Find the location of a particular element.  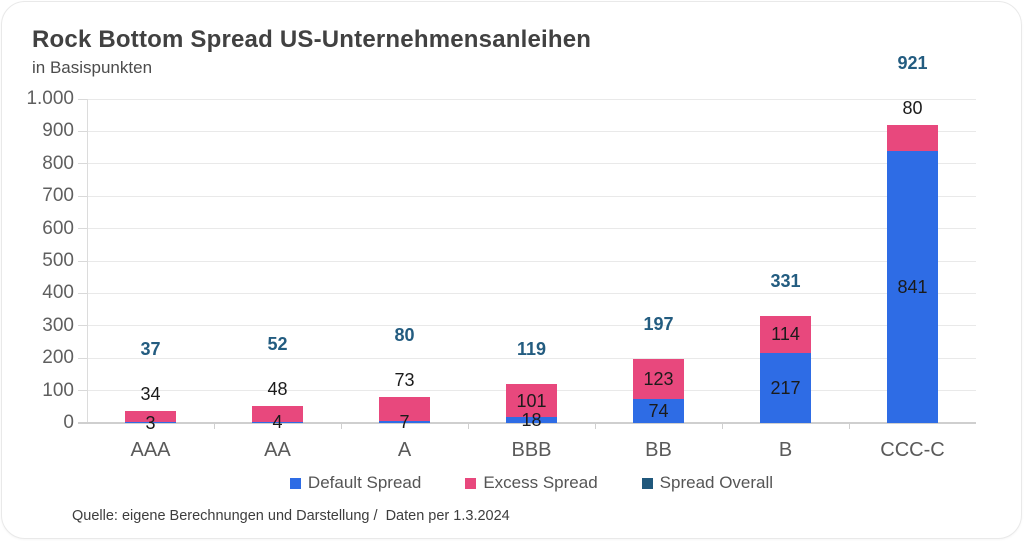

label-excess-value-BBB: 101 is located at coordinates (531, 400).